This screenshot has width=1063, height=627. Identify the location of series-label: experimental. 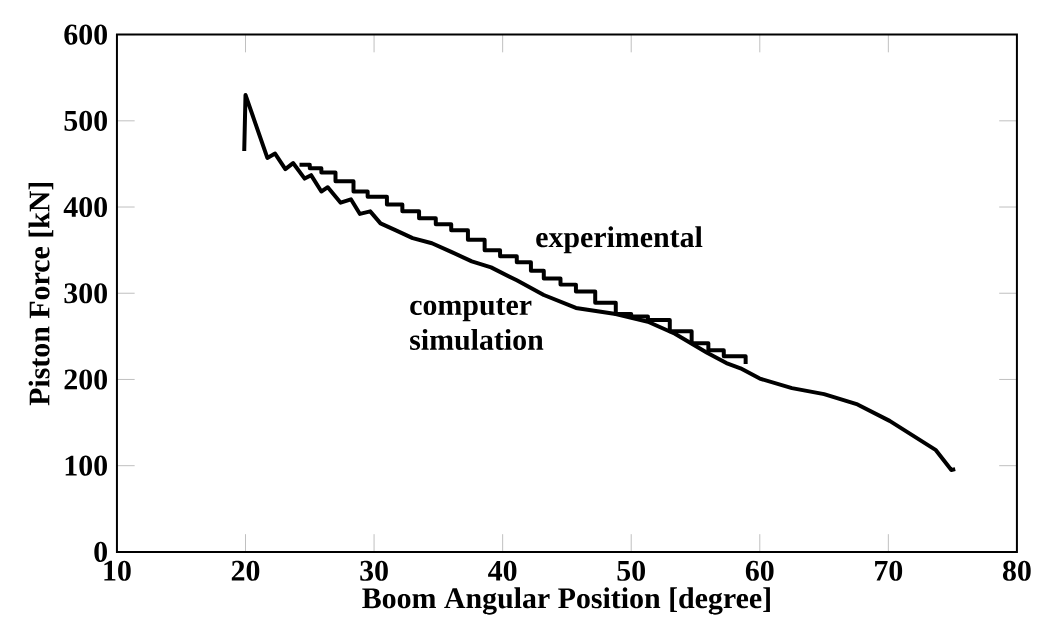
(619, 240).